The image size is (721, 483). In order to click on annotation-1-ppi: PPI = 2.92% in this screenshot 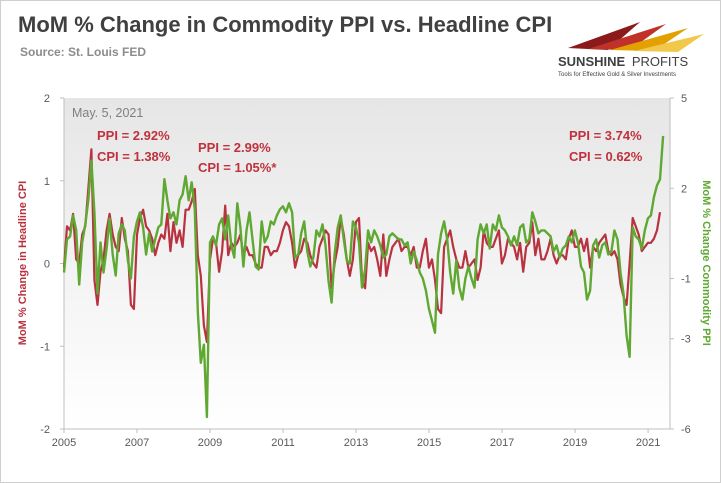, I will do `click(133, 135)`.